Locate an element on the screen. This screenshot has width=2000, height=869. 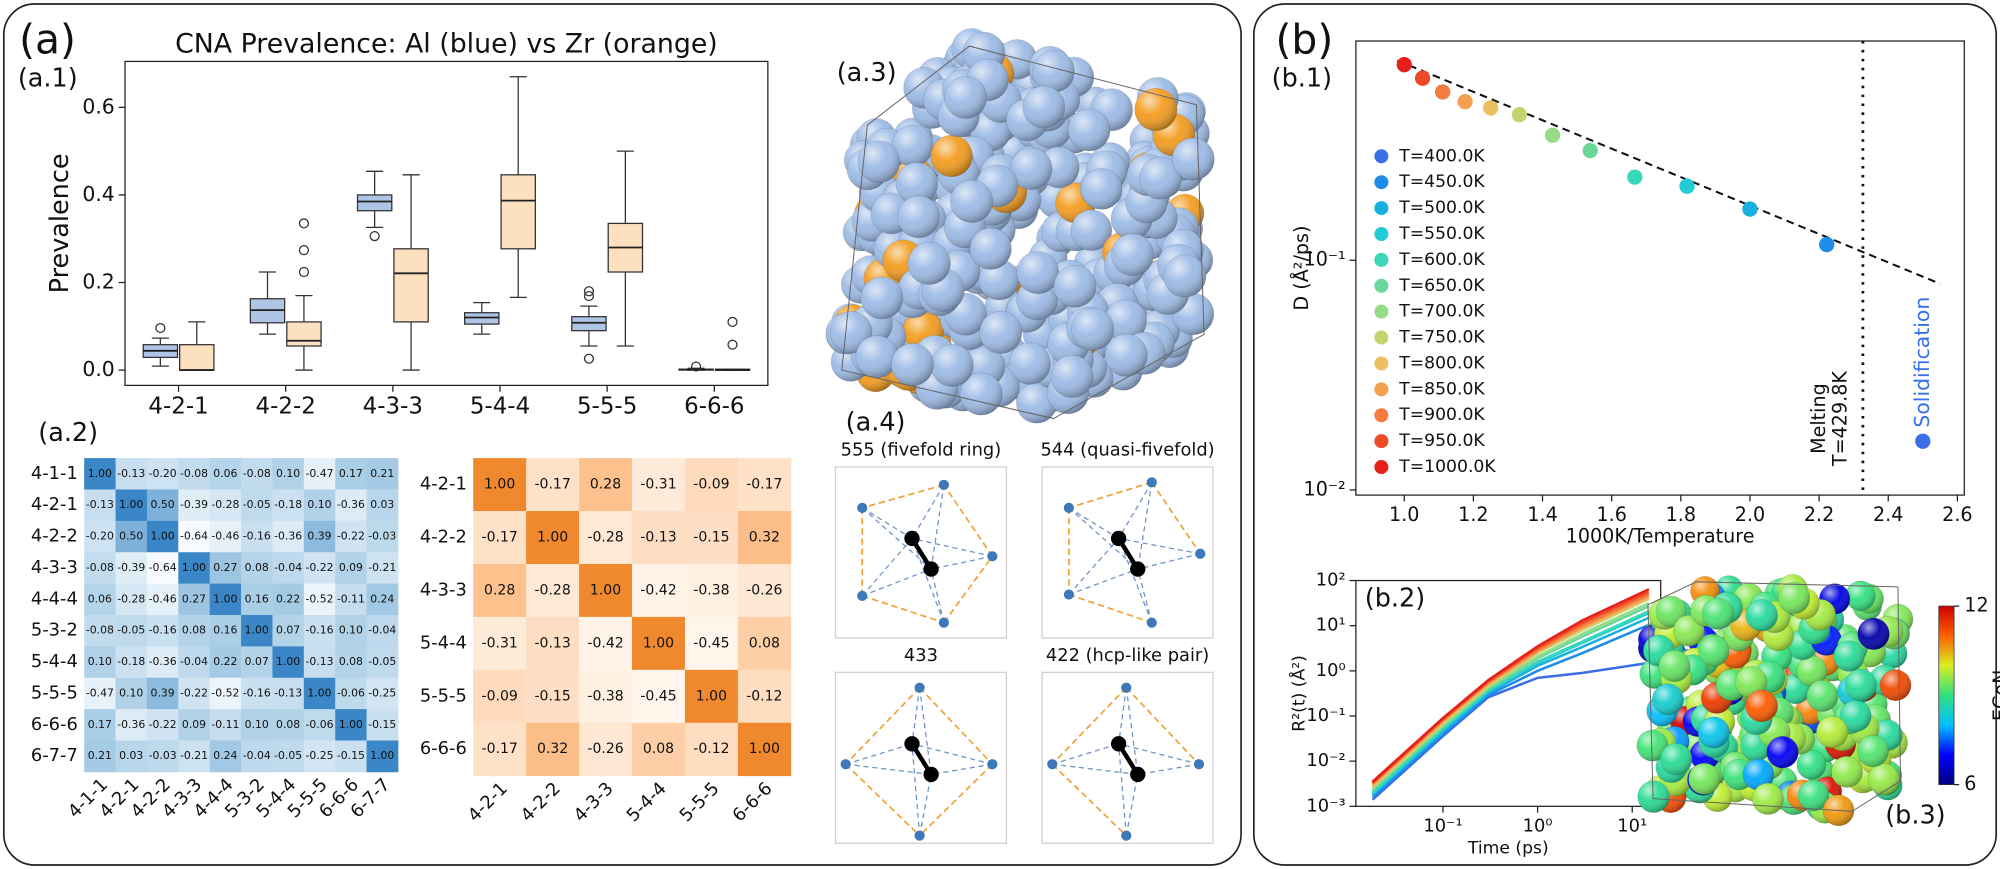
cell-box is located at coordinates (1774, 696).